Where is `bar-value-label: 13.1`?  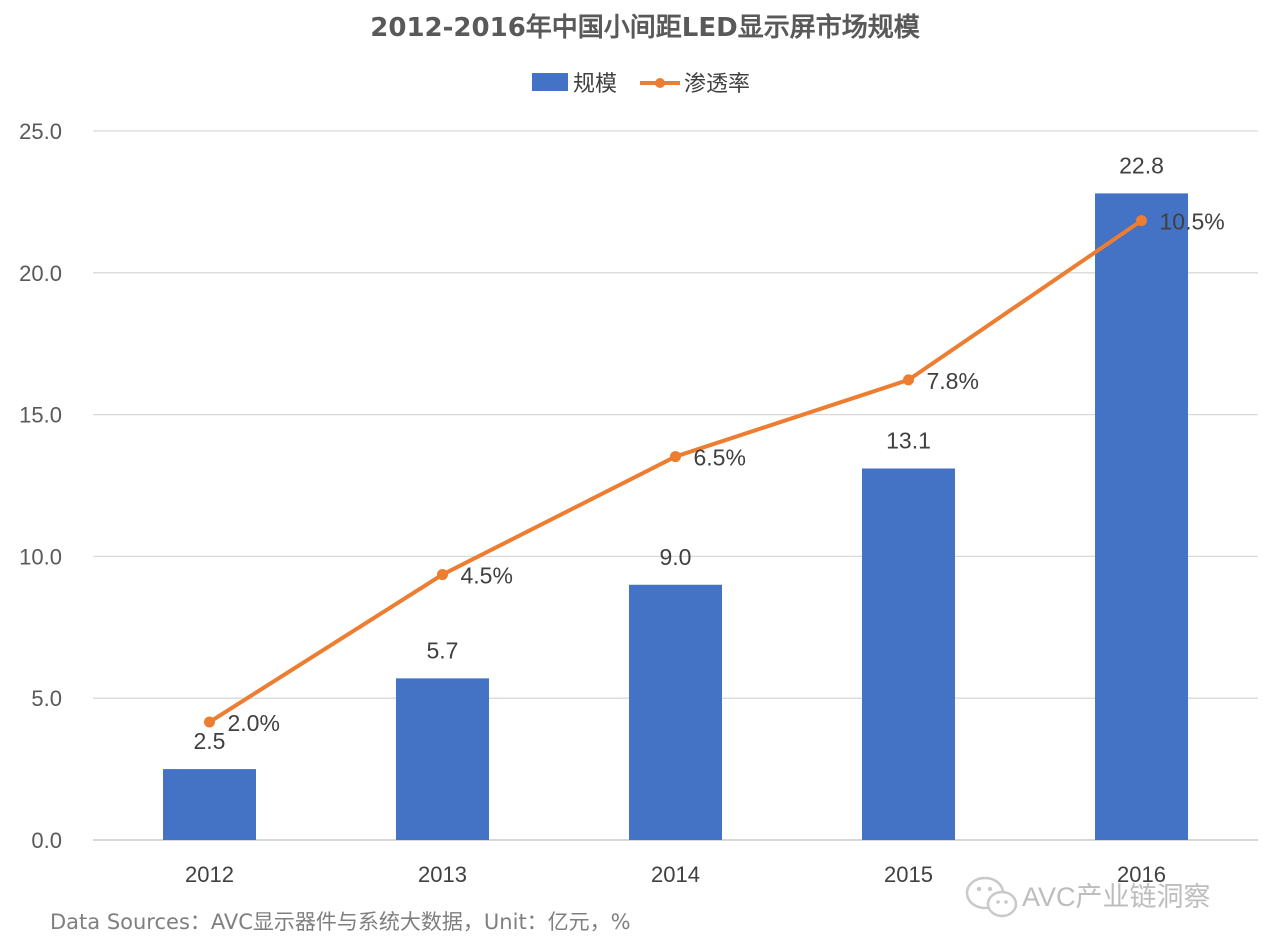
bar-value-label: 13.1 is located at coordinates (908, 440).